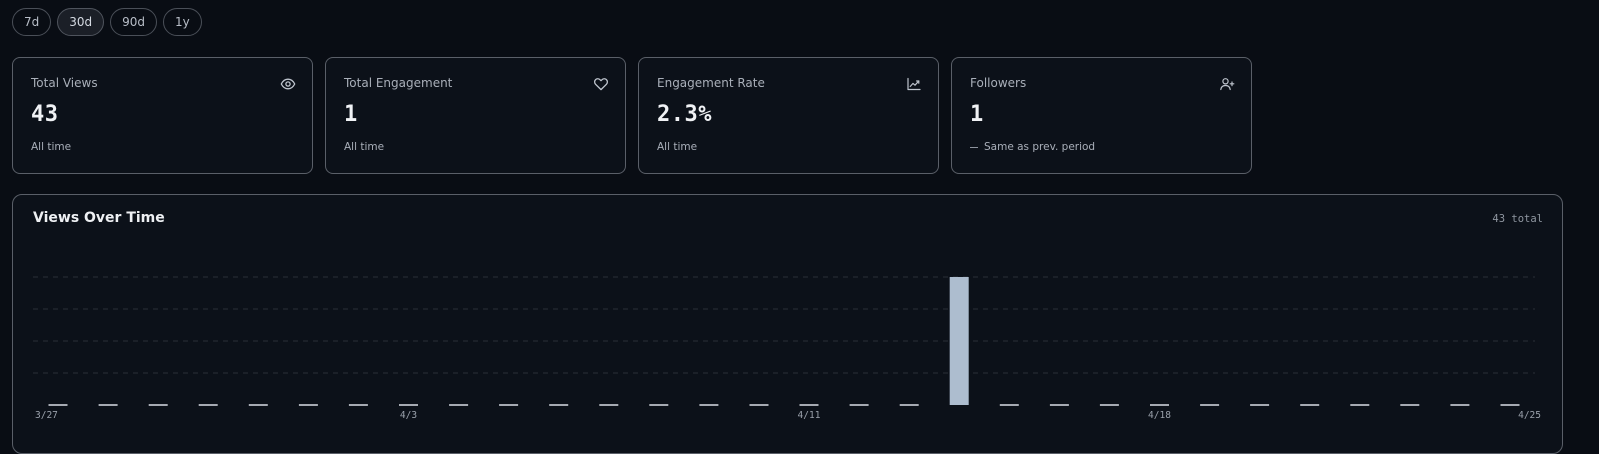 Image resolution: width=1599 pixels, height=454 pixels. I want to click on bar-4/14, so click(959, 341).